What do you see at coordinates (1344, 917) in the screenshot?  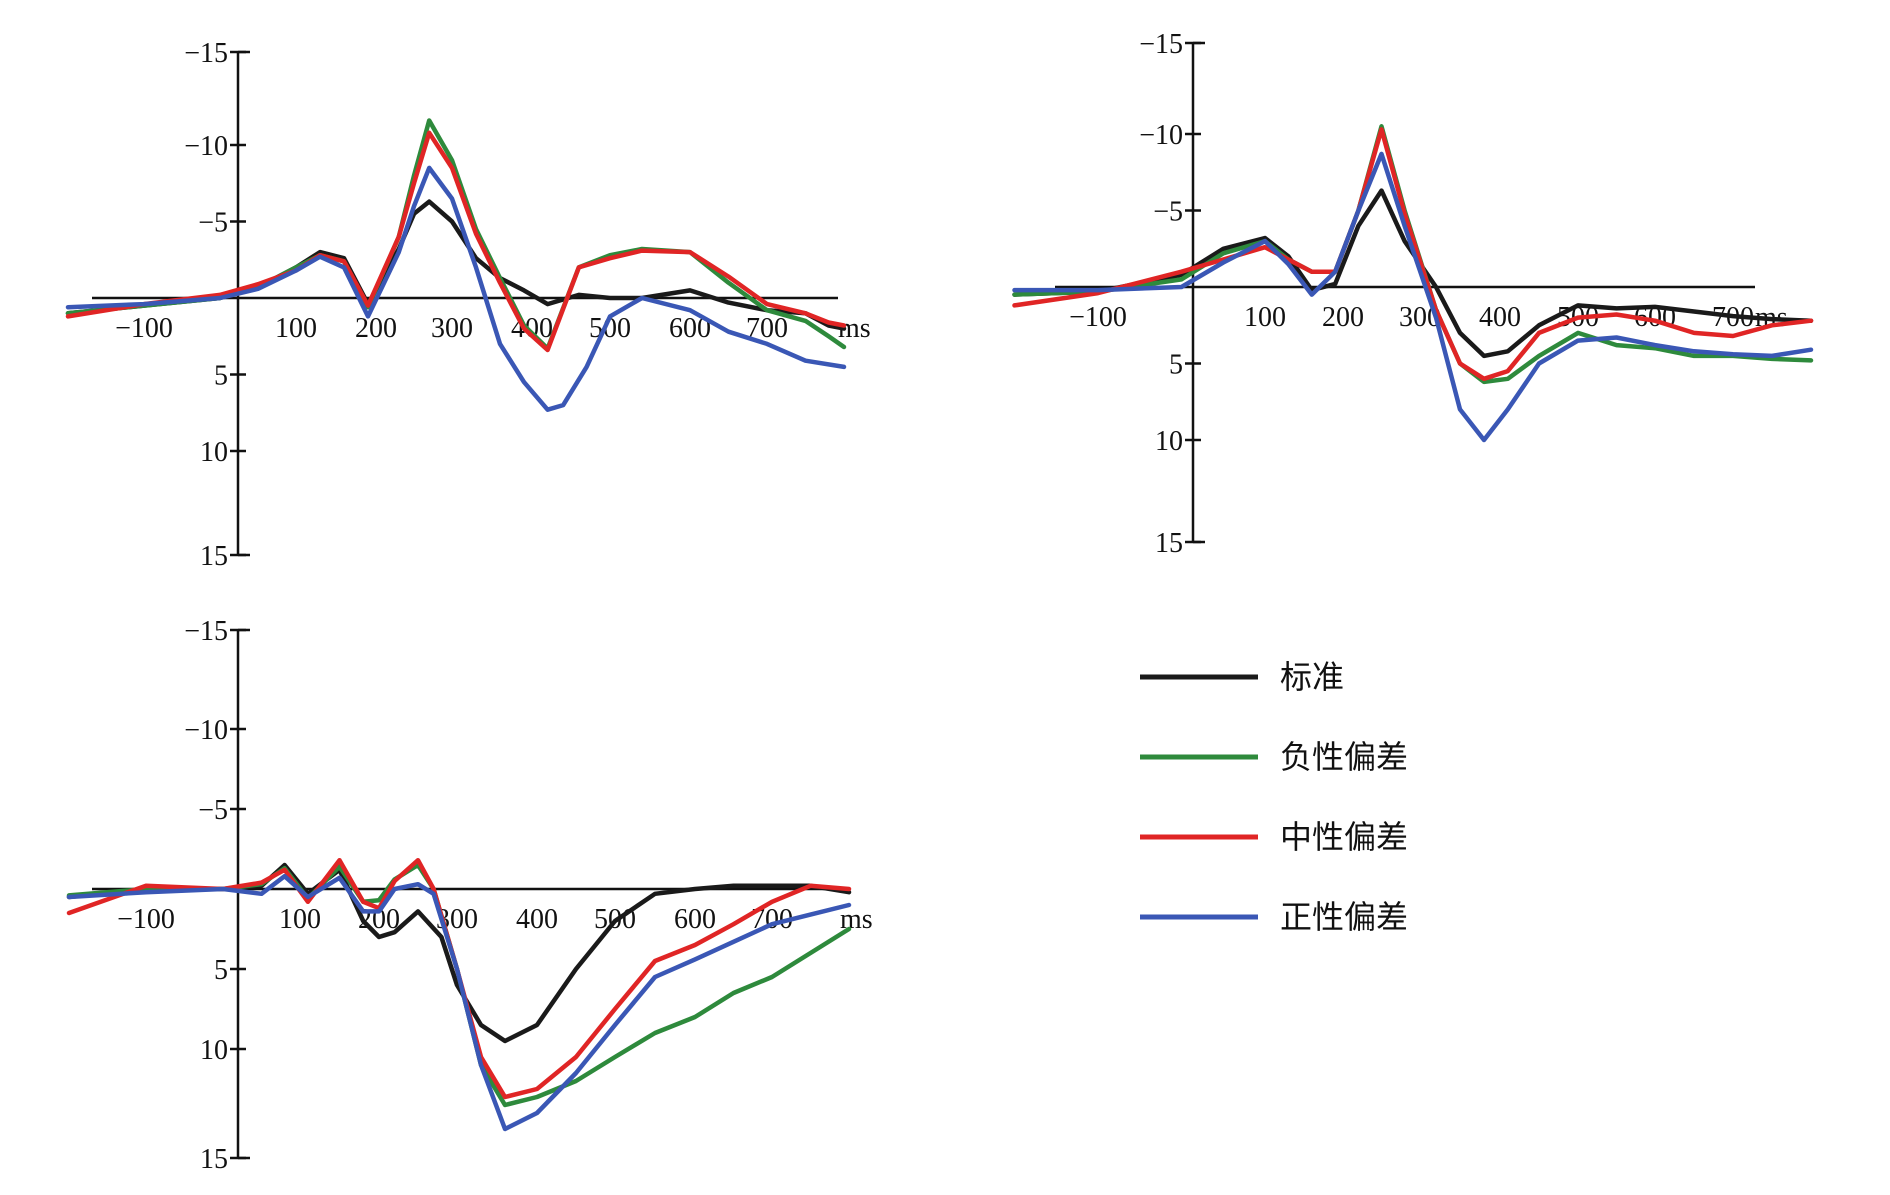 I see `legend-label: 正性偏差` at bounding box center [1344, 917].